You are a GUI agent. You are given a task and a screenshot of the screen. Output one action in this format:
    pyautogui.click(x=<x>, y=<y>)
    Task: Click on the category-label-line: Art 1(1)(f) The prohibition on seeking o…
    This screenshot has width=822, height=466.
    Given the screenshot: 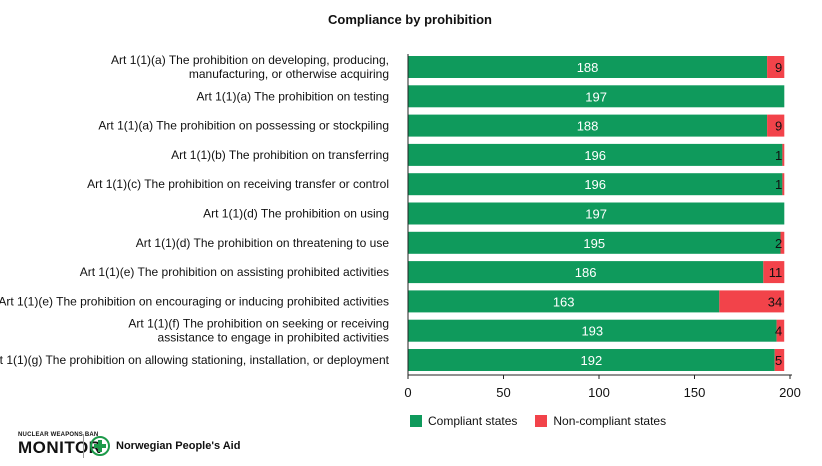 What is the action you would take?
    pyautogui.click(x=258, y=324)
    